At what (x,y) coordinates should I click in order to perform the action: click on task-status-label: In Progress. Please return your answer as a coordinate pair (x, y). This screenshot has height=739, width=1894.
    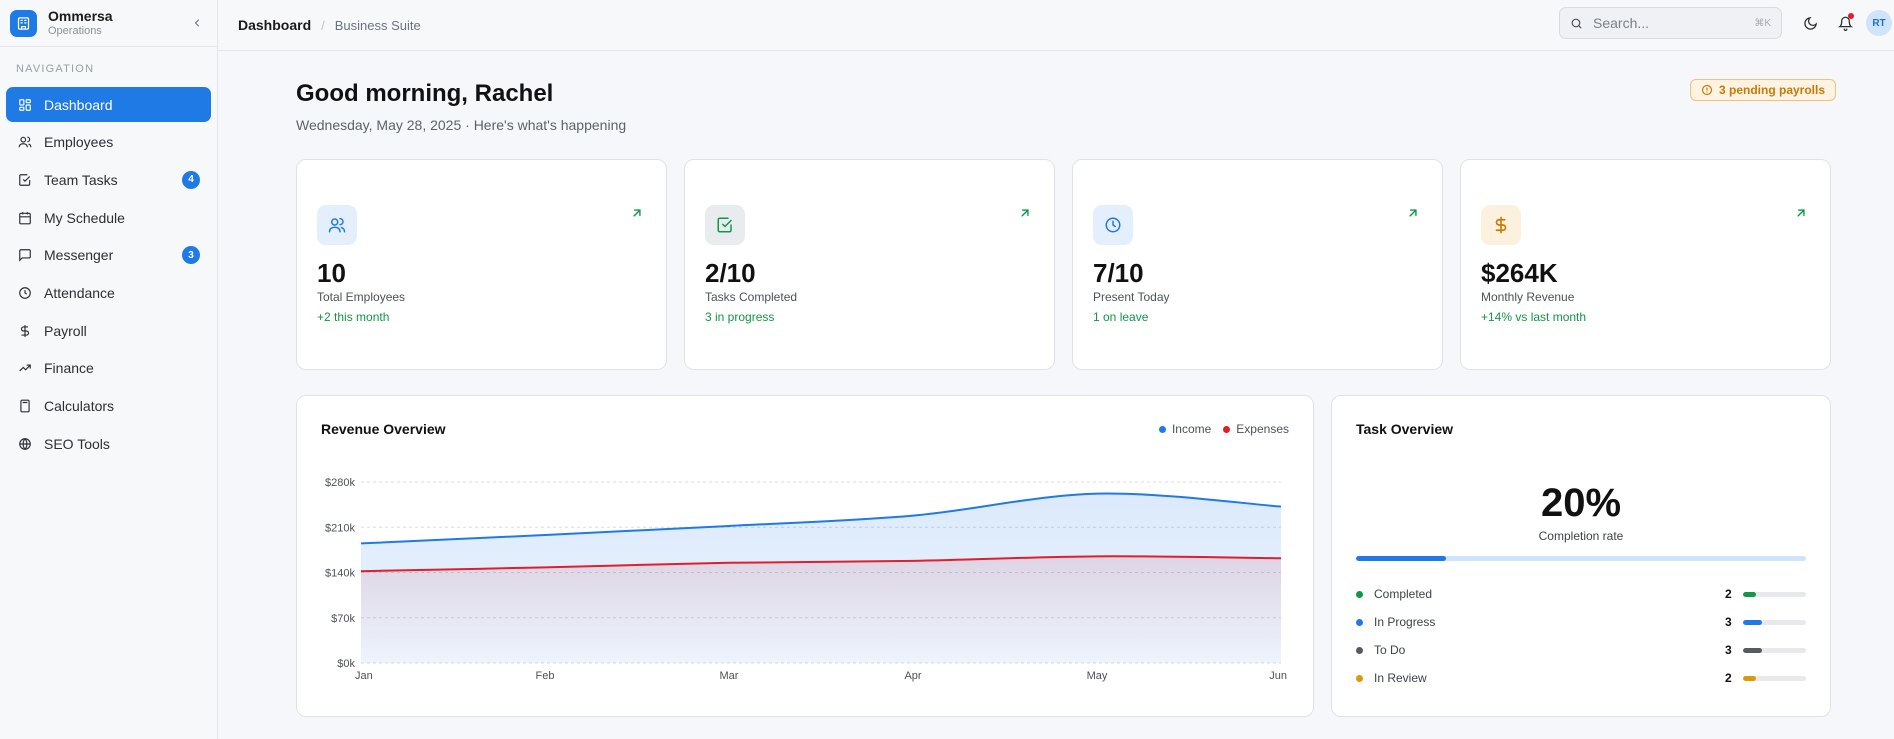
    Looking at the image, I should click on (1405, 622).